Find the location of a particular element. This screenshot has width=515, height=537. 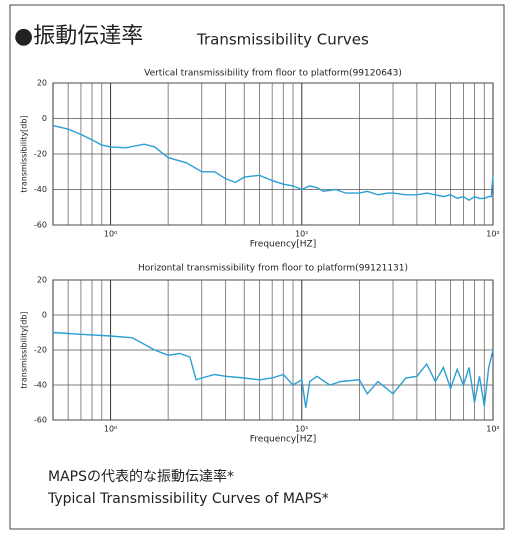

header-subtitle: Transmissibility Curves is located at coordinates (282, 40).